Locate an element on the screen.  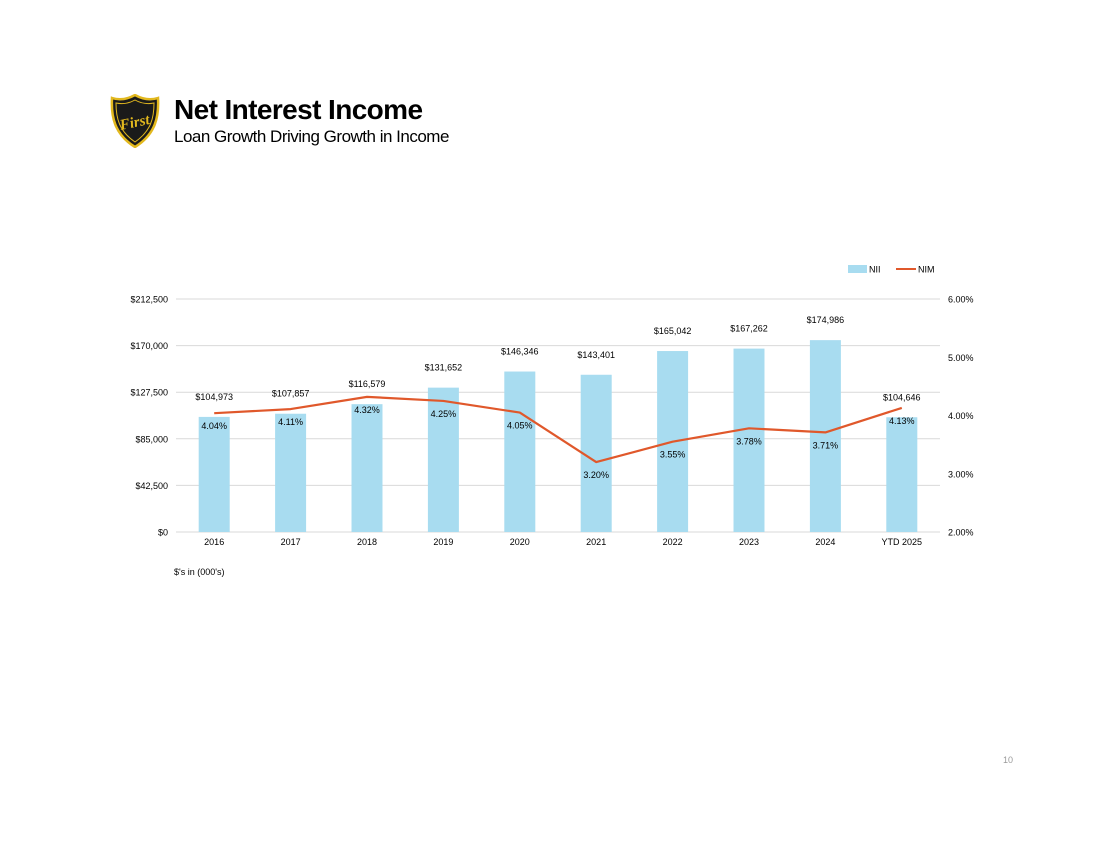
nim-data-label: 3.71% is located at coordinates (826, 445).